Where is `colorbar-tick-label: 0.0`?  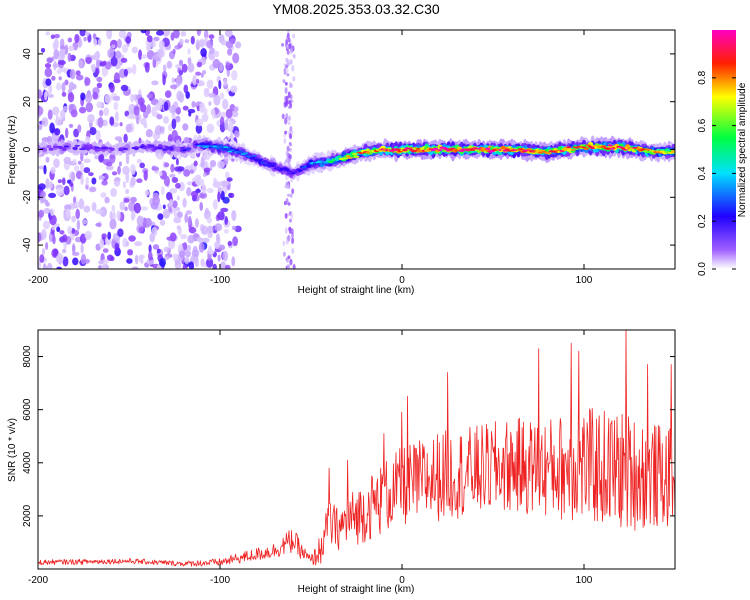
colorbar-tick-label: 0.0 is located at coordinates (702, 269).